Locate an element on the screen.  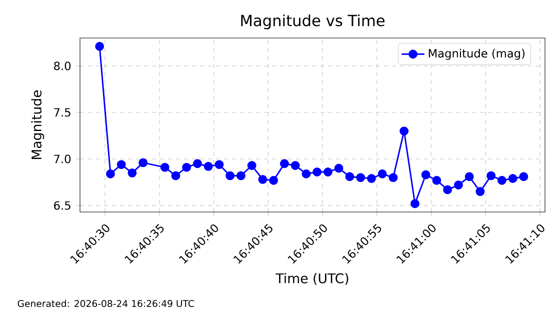
x-axis-title: Time (UTC) is located at coordinates (312, 279).